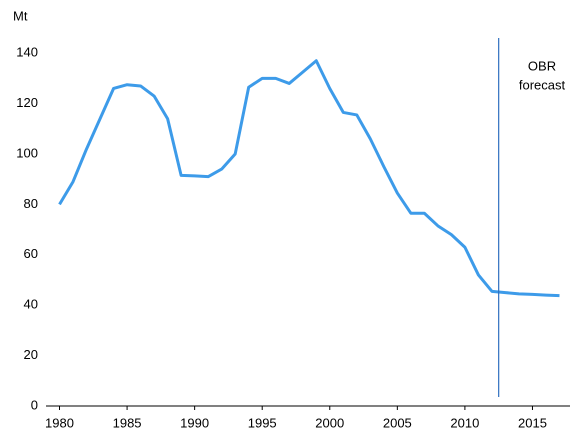 Image resolution: width=574 pixels, height=439 pixels. What do you see at coordinates (20, 15) in the screenshot?
I see `y-axis-label: Mt` at bounding box center [20, 15].